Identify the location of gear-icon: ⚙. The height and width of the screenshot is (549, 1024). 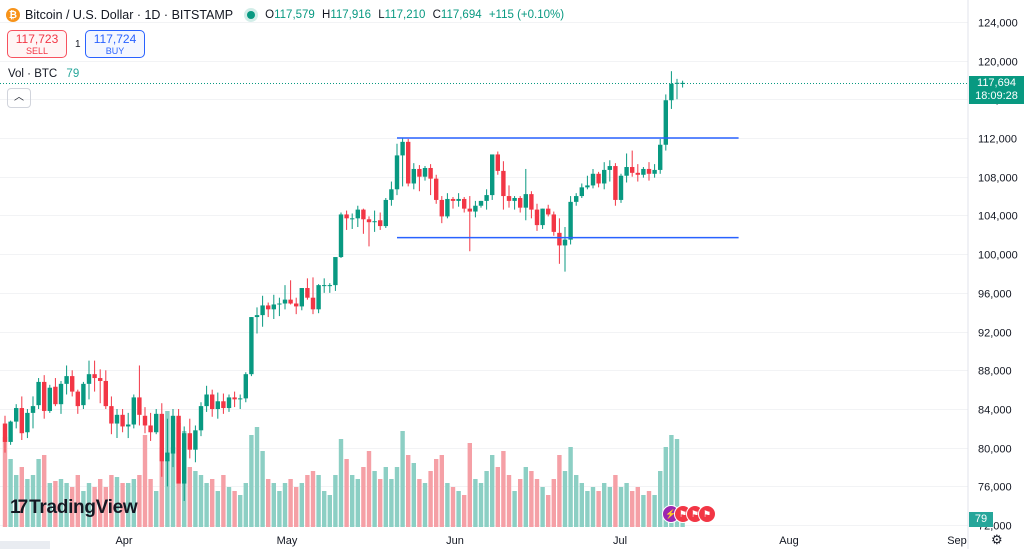
(997, 539).